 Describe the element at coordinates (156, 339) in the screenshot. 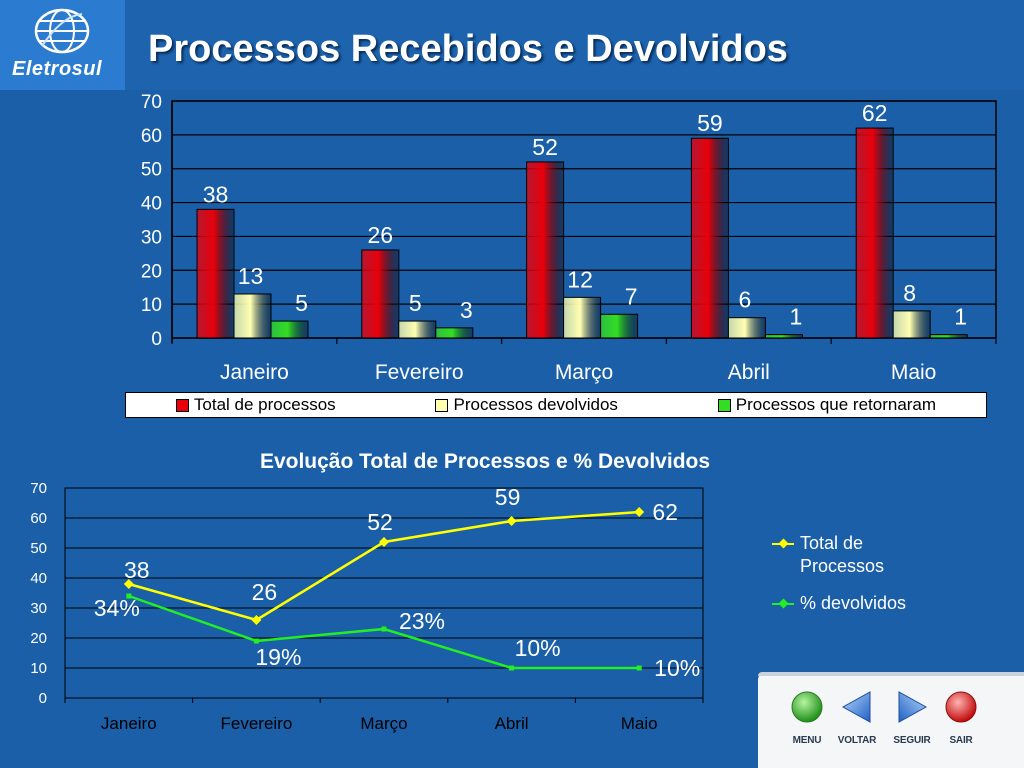

I see `y-tick-label: 0` at that location.